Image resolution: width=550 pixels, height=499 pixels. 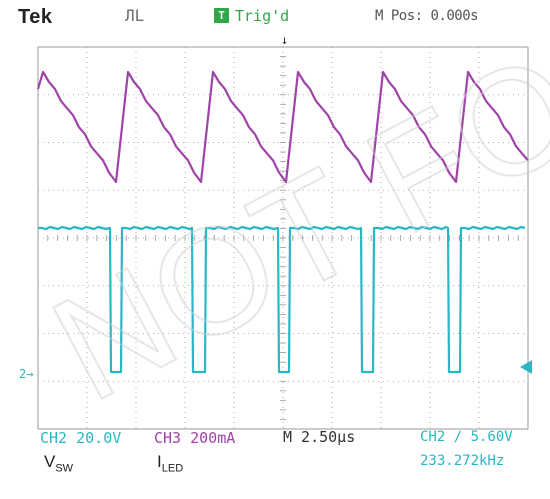 What do you see at coordinates (159, 461) in the screenshot?
I see `label-iled-main: I` at bounding box center [159, 461].